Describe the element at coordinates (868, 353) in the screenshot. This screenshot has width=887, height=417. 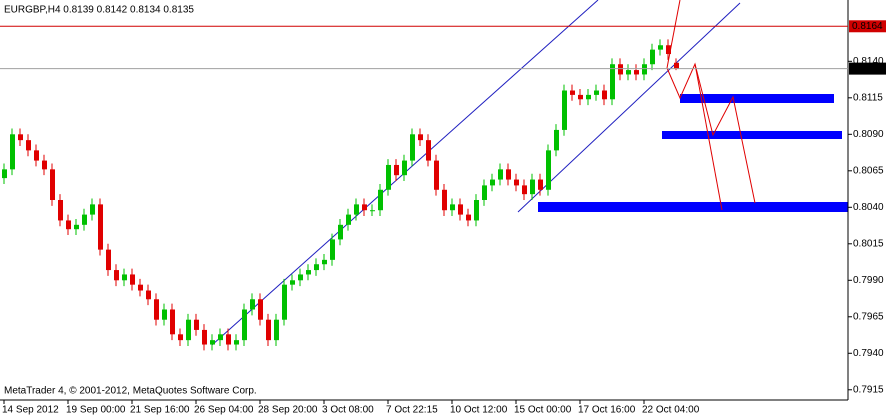
I see `y-tick-label: 0.7940` at that location.